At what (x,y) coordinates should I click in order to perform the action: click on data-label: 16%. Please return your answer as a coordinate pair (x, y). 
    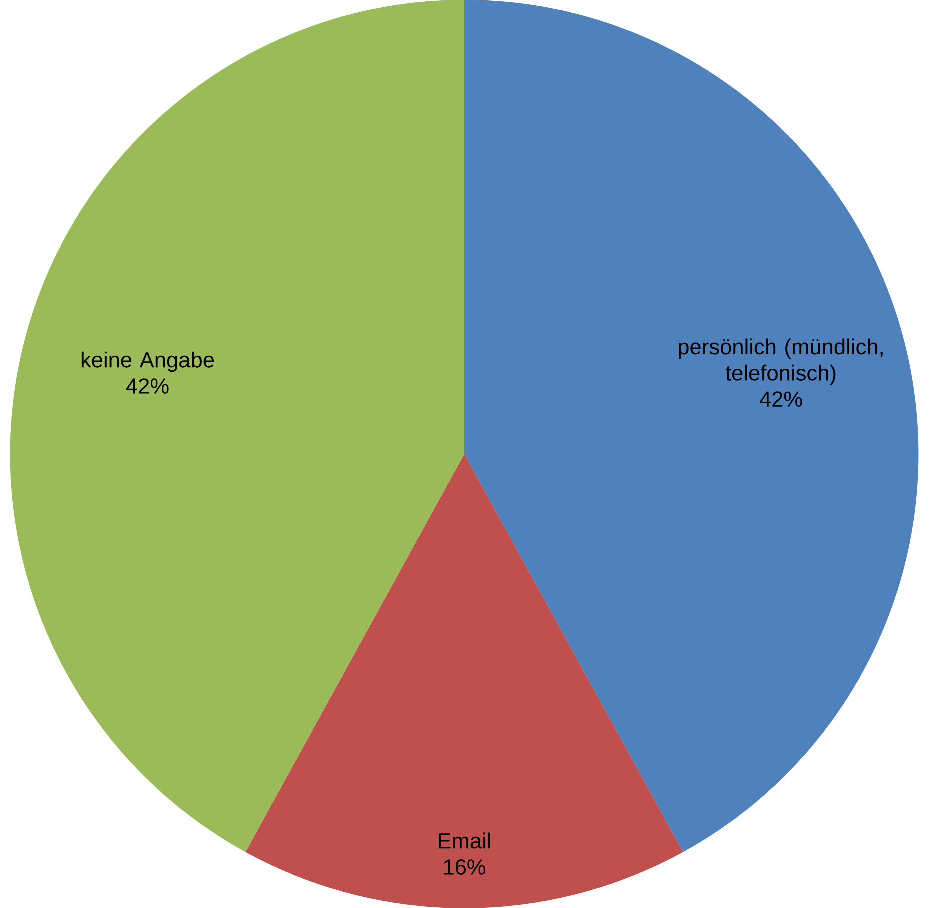
    Looking at the image, I should click on (465, 867).